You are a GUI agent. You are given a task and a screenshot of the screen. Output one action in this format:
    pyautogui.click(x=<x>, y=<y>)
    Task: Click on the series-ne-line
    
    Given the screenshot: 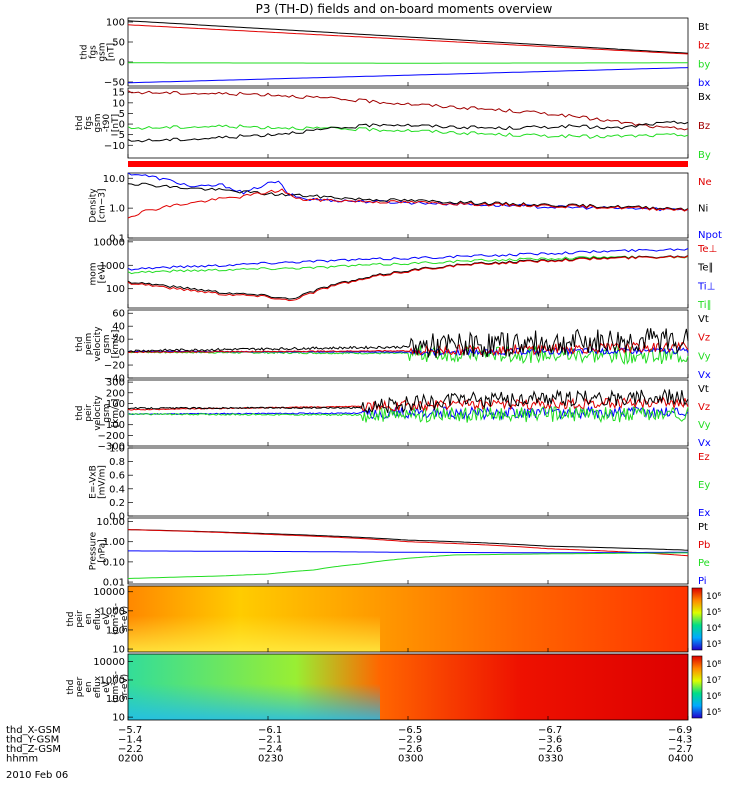 What is the action you would take?
    pyautogui.click(x=408, y=203)
    